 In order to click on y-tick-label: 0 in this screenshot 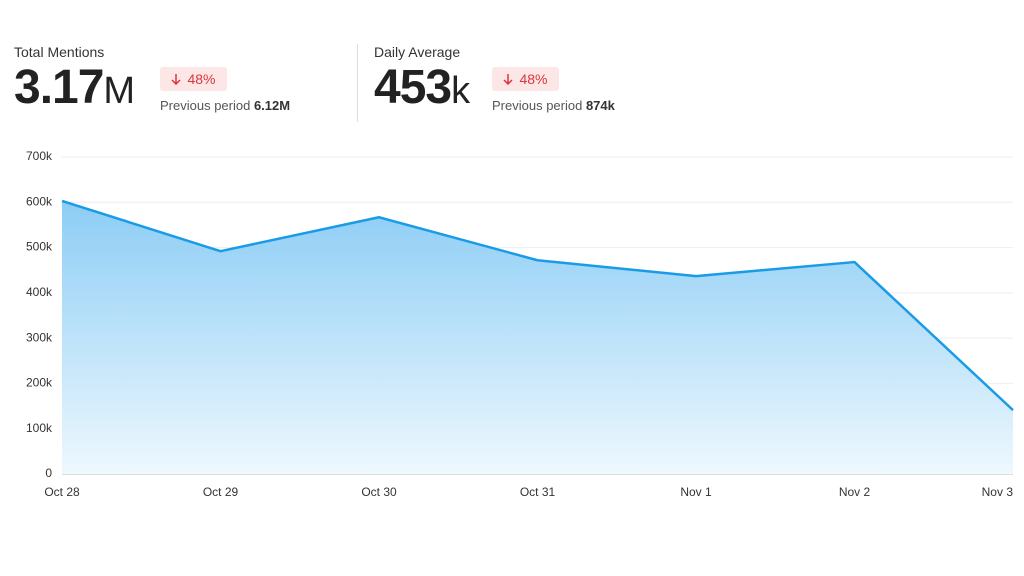, I will do `click(48, 473)`.